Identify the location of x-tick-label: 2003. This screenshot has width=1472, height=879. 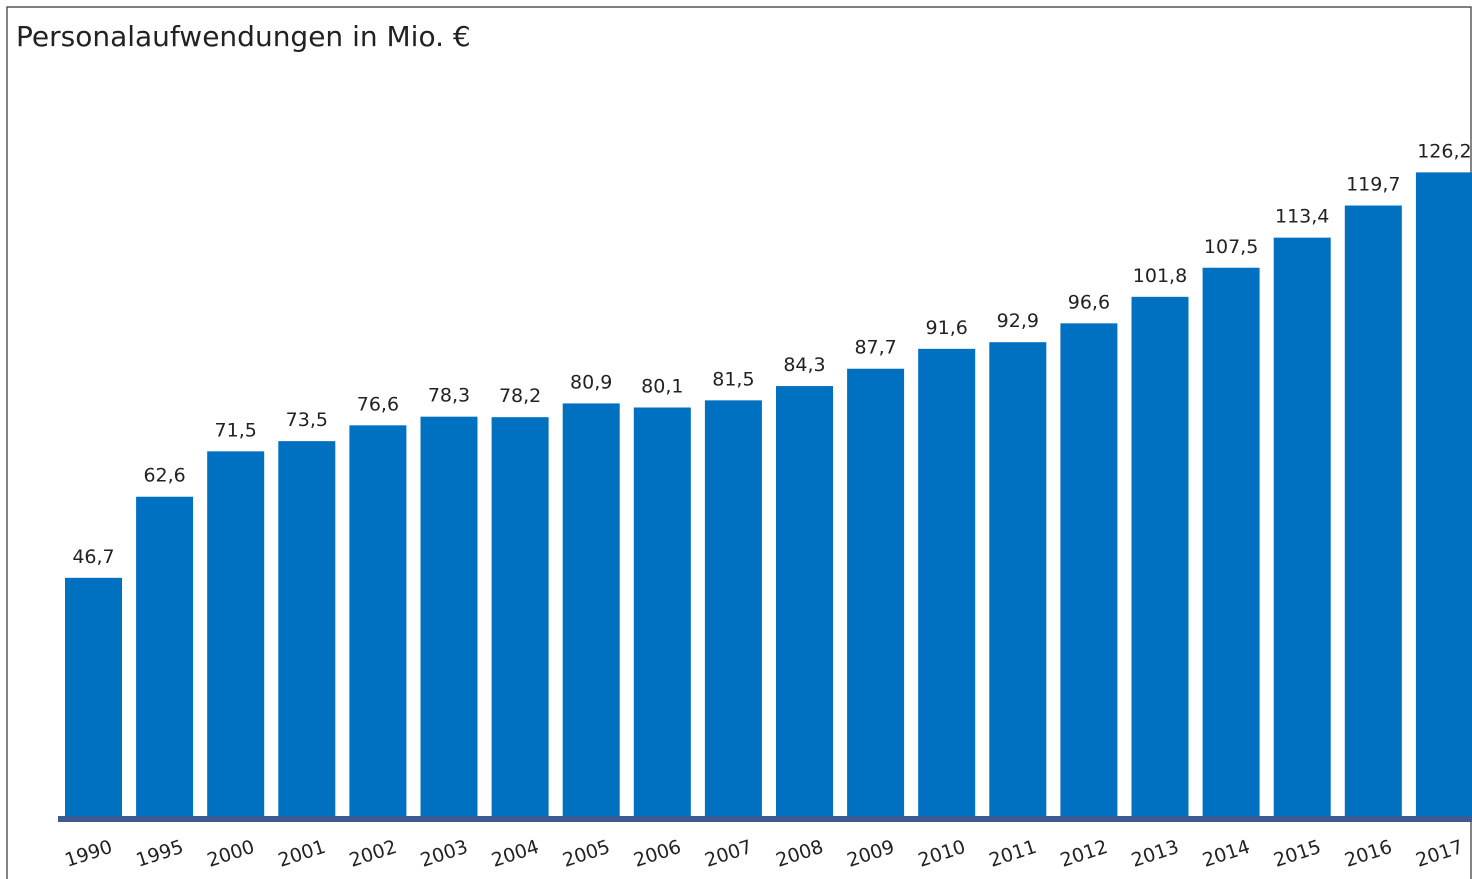
(444, 854).